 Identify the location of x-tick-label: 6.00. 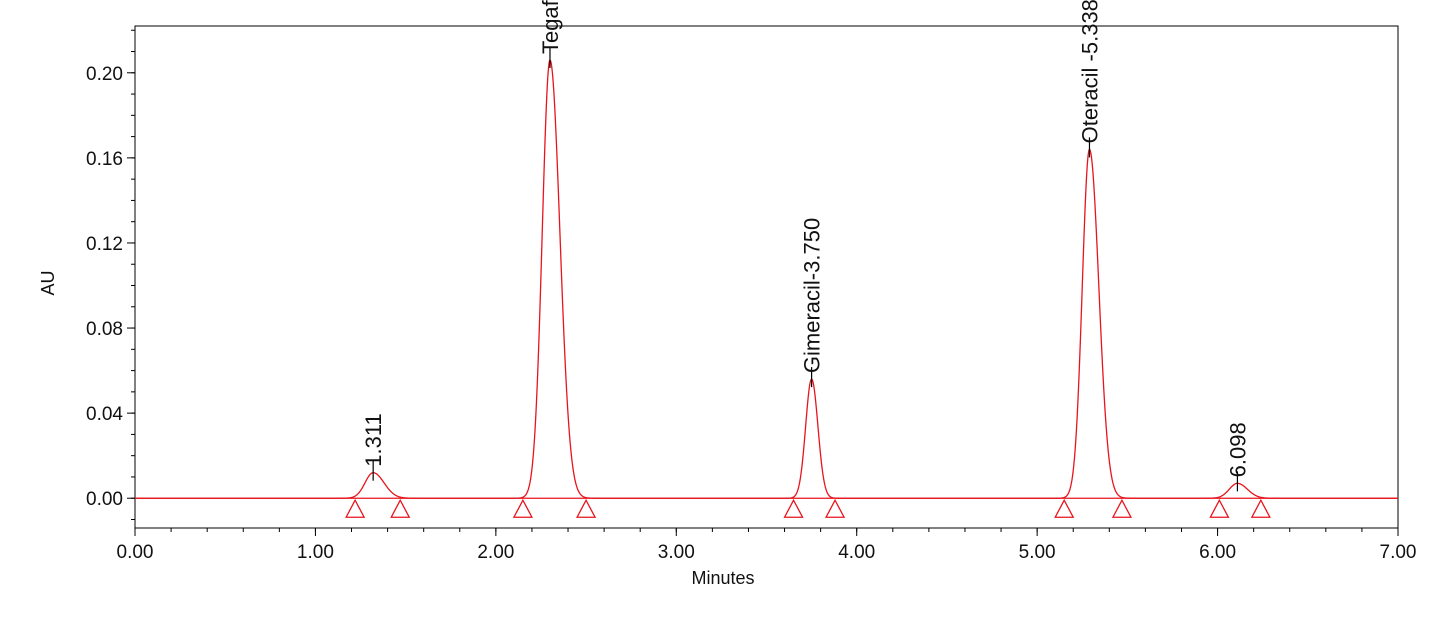
(1217, 552).